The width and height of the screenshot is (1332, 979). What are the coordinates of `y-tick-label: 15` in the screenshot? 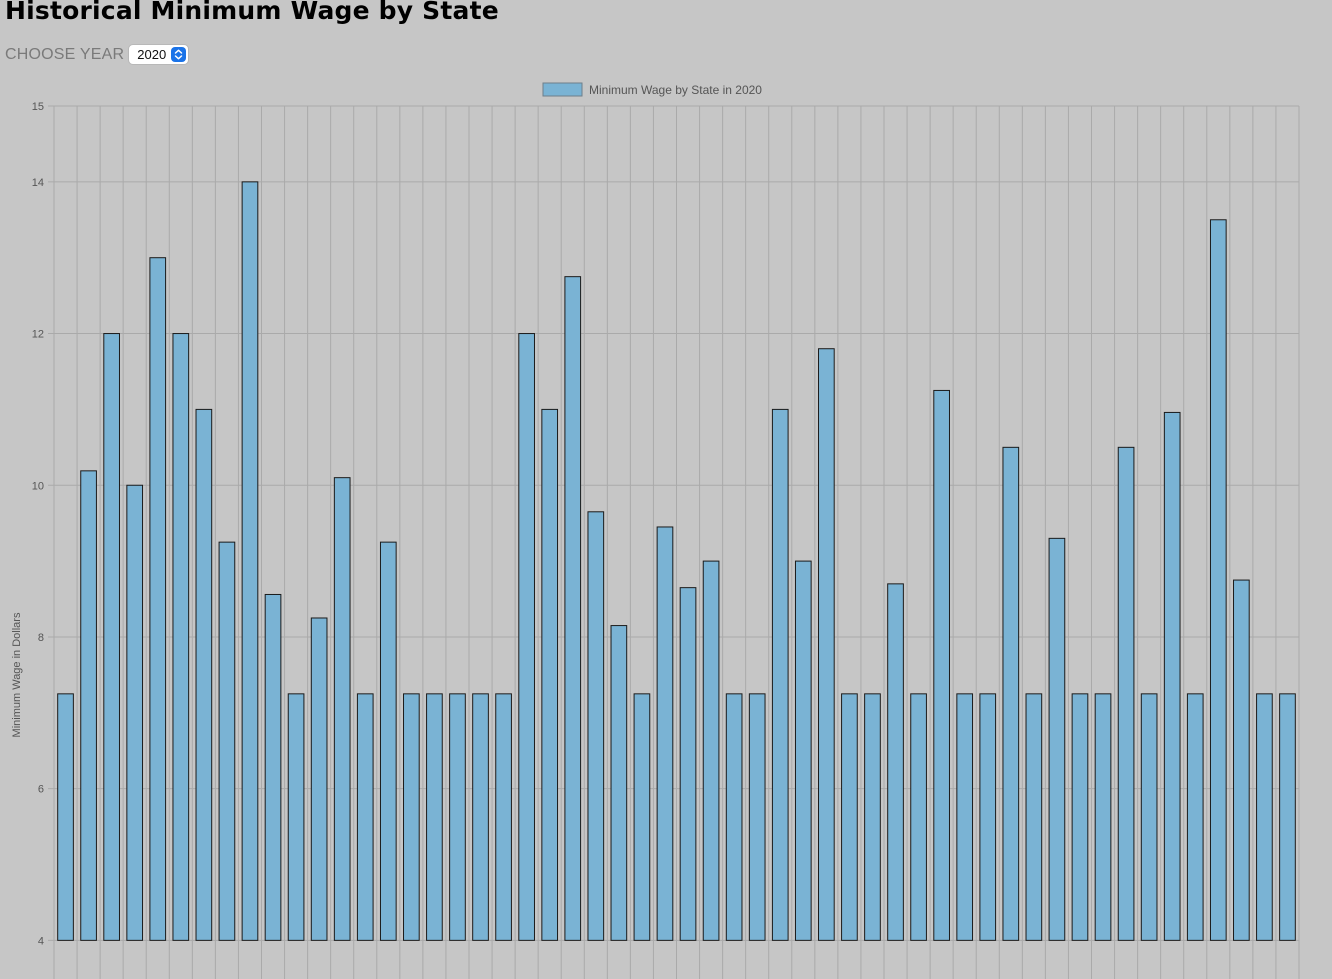 It's located at (38, 107).